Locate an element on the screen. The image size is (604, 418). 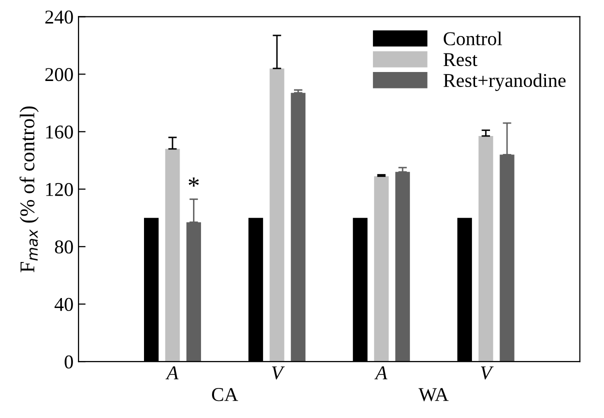
legend-label: Rest is located at coordinates (461, 59).